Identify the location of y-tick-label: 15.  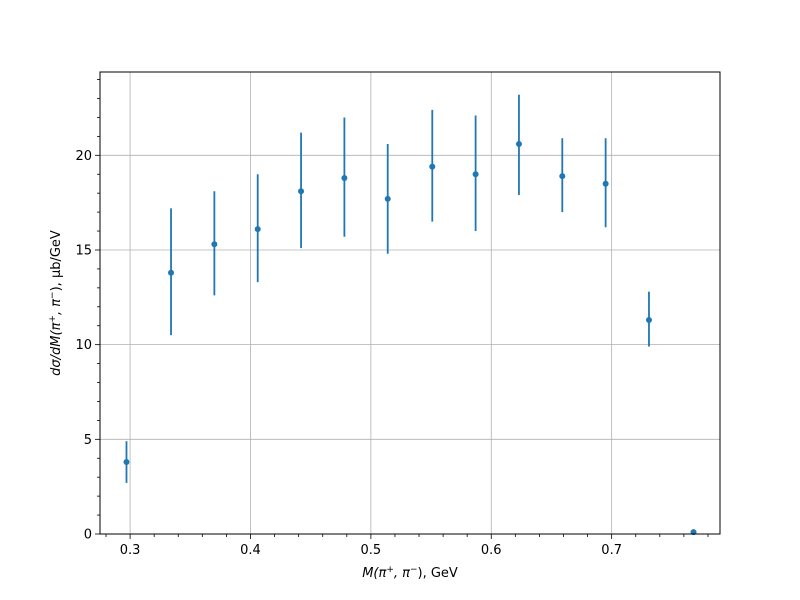
(83, 250).